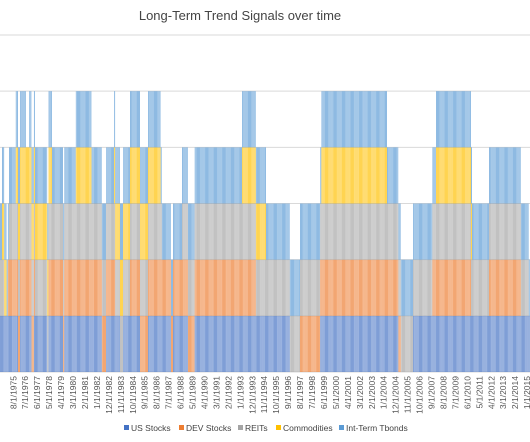 The width and height of the screenshot is (530, 442). What do you see at coordinates (341, 427) in the screenshot?
I see `legend-swatch` at bounding box center [341, 427].